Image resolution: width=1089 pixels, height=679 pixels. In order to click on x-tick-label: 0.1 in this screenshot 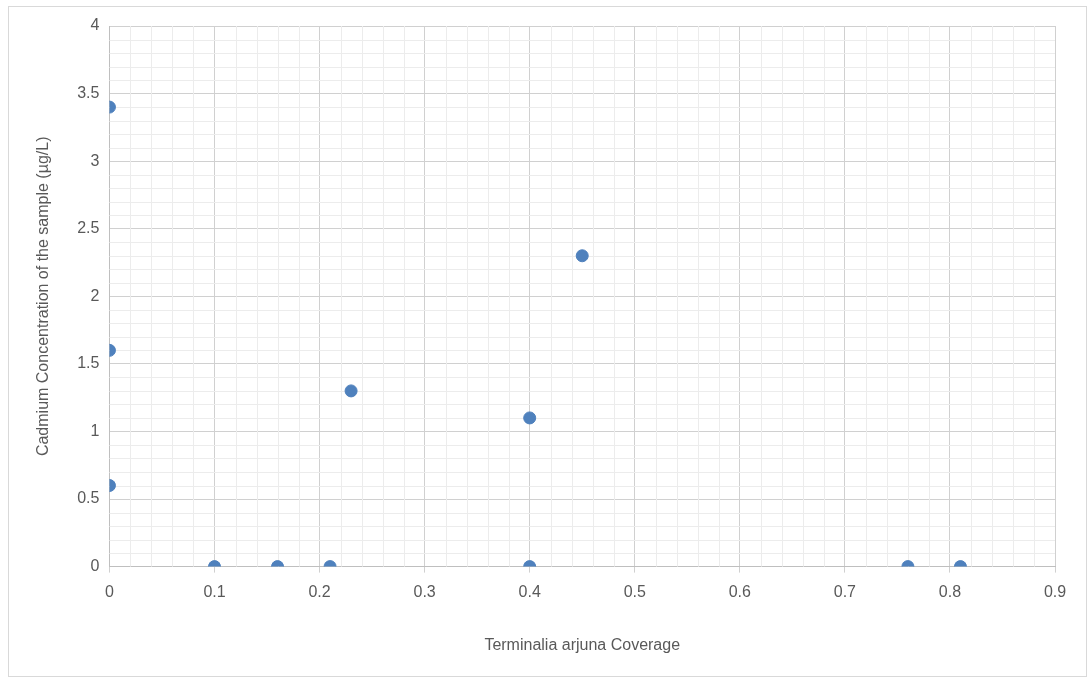, I will do `click(214, 591)`.